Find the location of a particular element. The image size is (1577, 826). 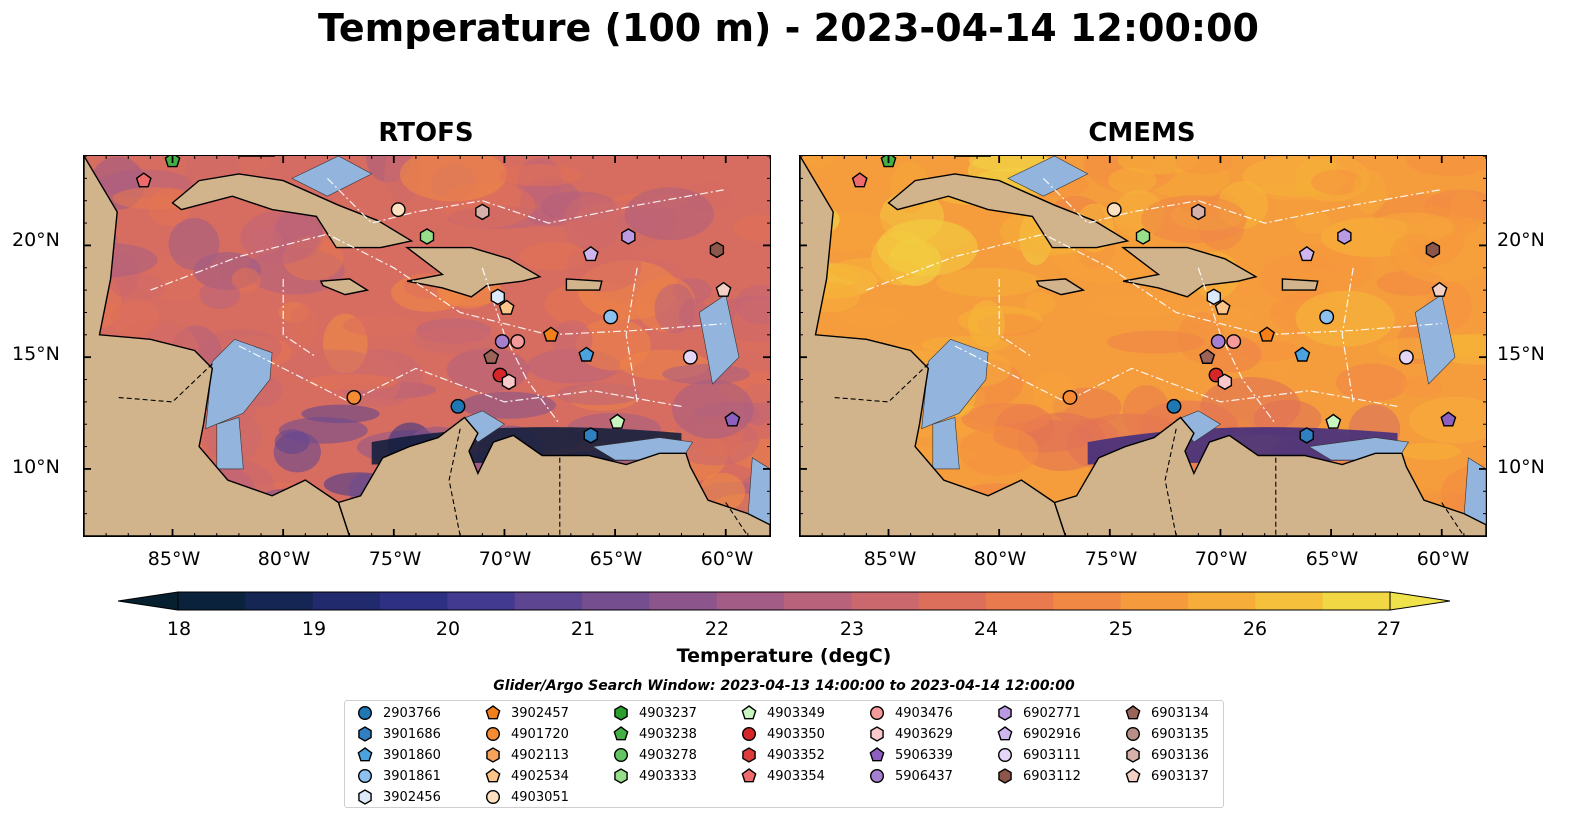

legend-label: 4901720 is located at coordinates (540, 734).